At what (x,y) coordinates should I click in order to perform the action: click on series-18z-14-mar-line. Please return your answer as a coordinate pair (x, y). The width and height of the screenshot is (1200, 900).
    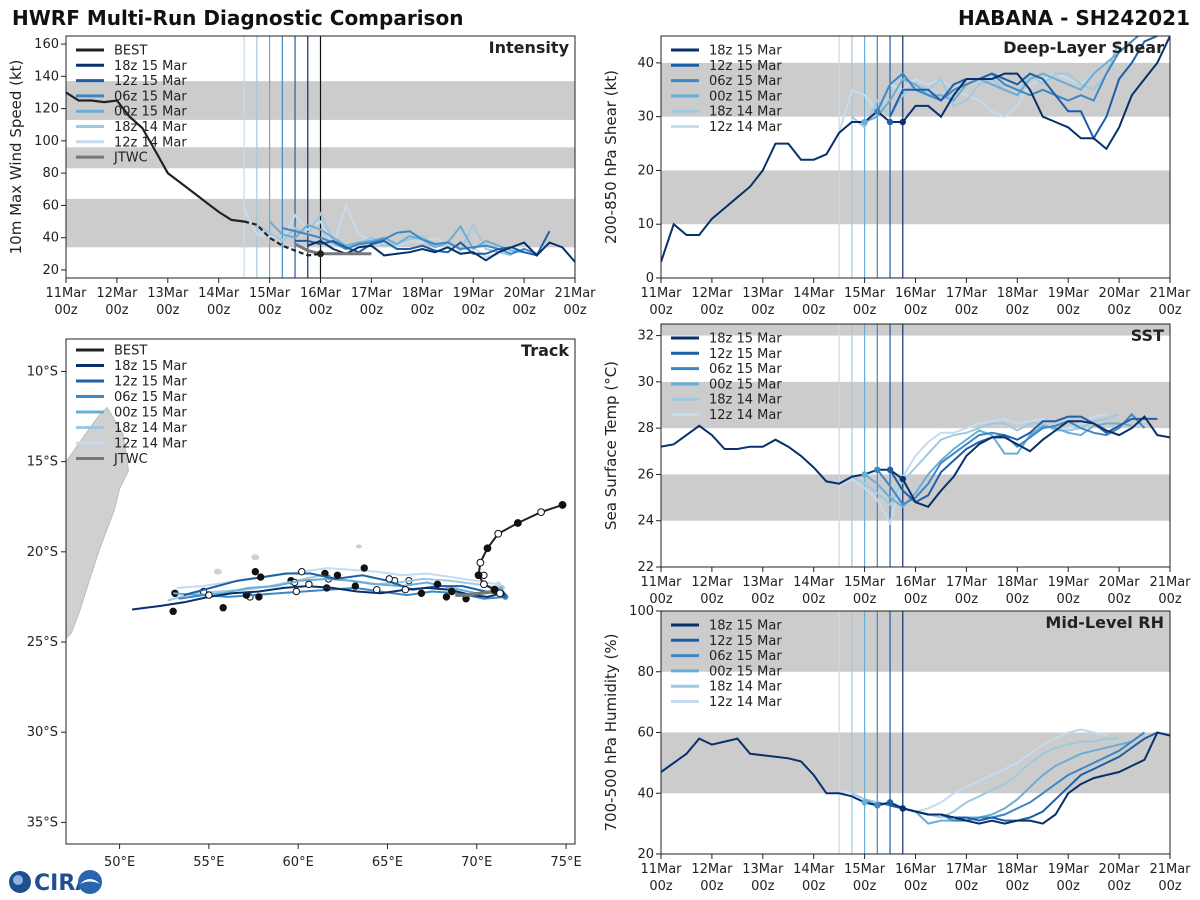
    Looking at the image, I should click on (384, 234).